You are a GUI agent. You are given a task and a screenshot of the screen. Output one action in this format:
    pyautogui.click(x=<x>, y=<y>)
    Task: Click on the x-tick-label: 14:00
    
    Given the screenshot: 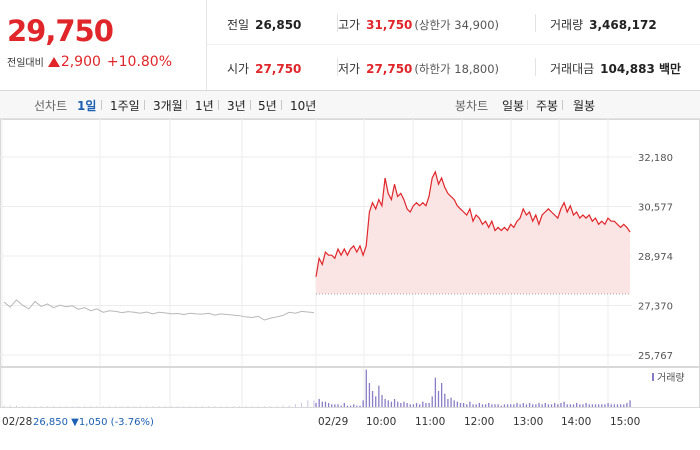 What is the action you would take?
    pyautogui.click(x=576, y=422)
    